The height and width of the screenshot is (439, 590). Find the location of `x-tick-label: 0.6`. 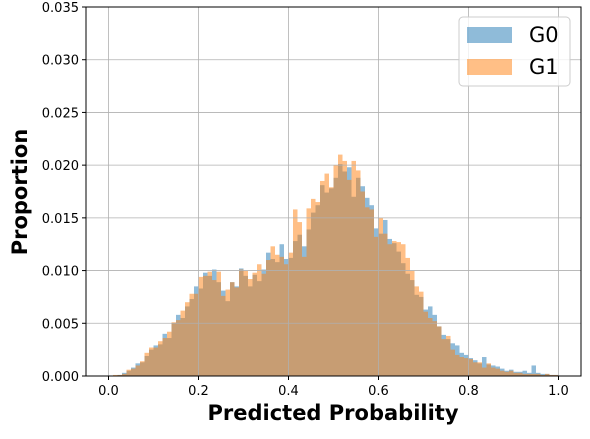

x-tick-label: 0.6 is located at coordinates (378, 391).